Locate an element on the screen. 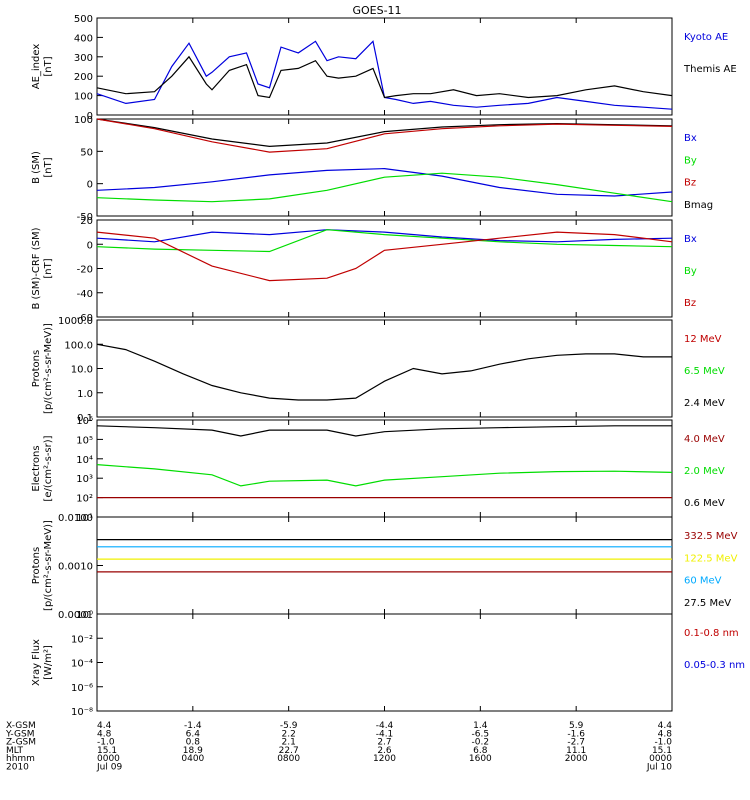 The image size is (750, 800). footer-value: 2000 is located at coordinates (576, 759).